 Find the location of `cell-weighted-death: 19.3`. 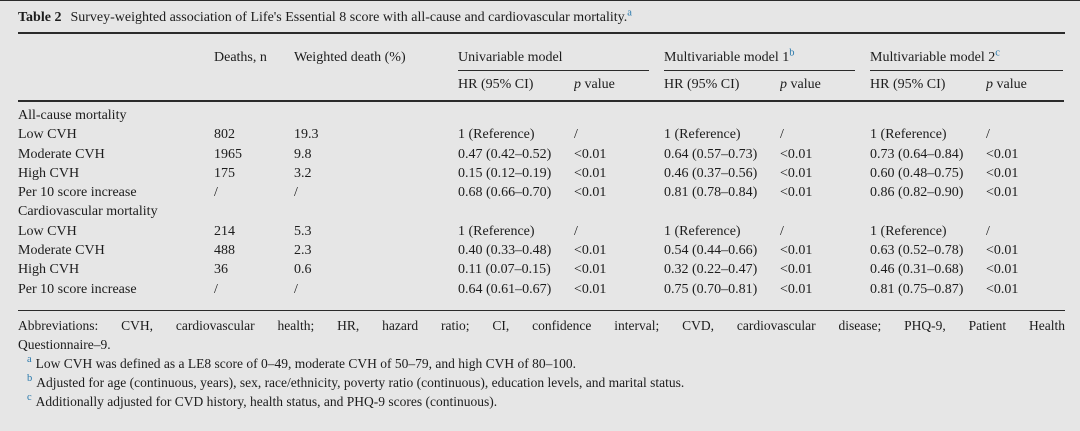

cell-weighted-death: 19.3 is located at coordinates (306, 135).